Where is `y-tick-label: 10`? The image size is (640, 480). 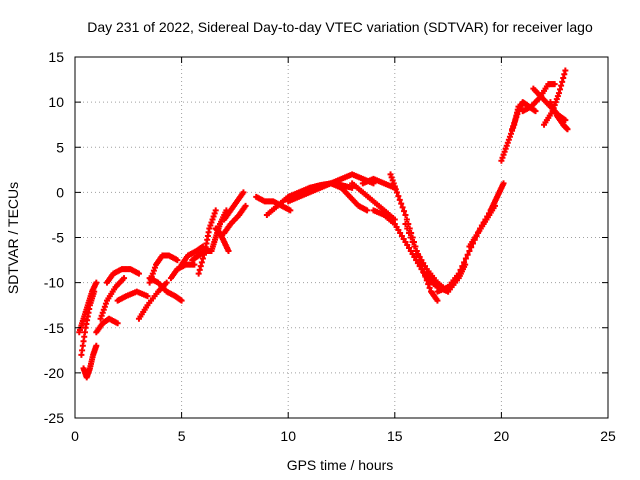 y-tick-label: 10 is located at coordinates (56, 102).